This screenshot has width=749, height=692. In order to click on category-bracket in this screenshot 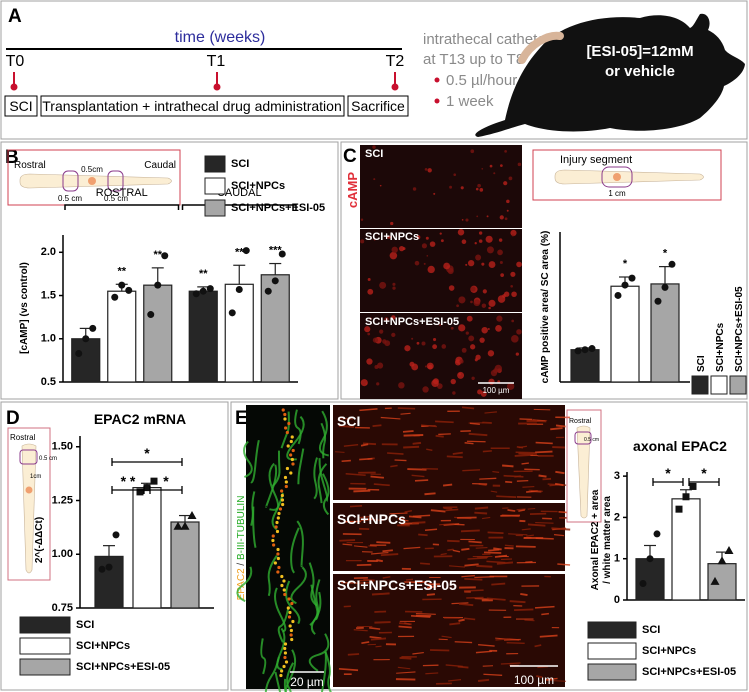, I will do `click(239, 207)`.